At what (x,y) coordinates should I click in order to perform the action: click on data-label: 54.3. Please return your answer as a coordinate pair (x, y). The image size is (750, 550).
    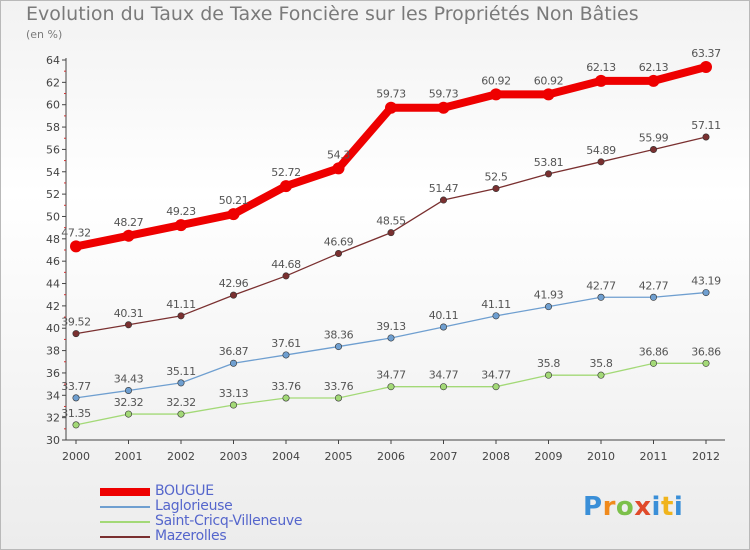
    Looking at the image, I should click on (338, 154).